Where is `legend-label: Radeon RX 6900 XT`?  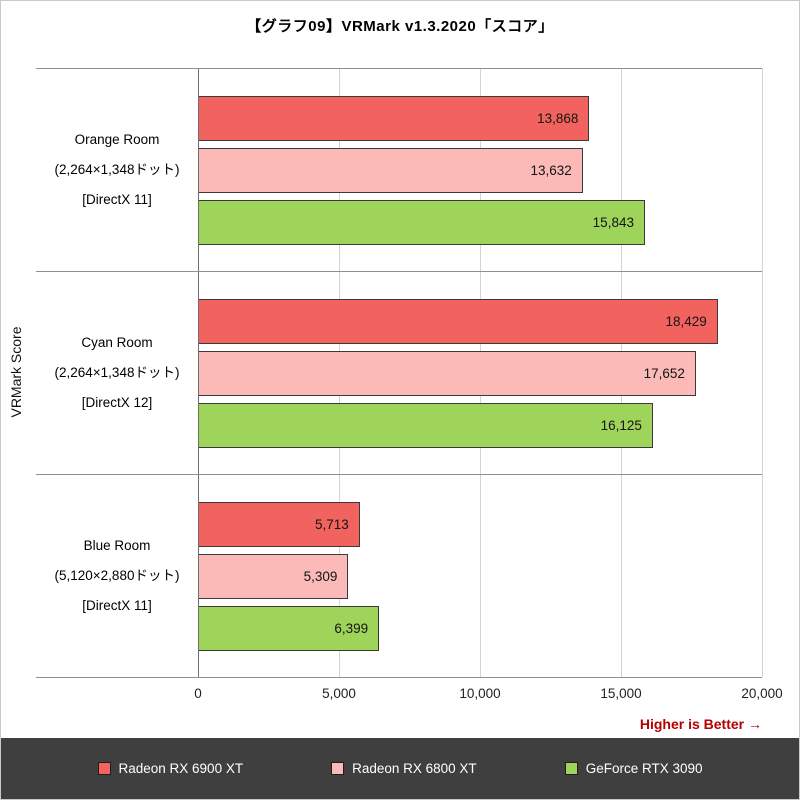 legend-label: Radeon RX 6900 XT is located at coordinates (181, 768).